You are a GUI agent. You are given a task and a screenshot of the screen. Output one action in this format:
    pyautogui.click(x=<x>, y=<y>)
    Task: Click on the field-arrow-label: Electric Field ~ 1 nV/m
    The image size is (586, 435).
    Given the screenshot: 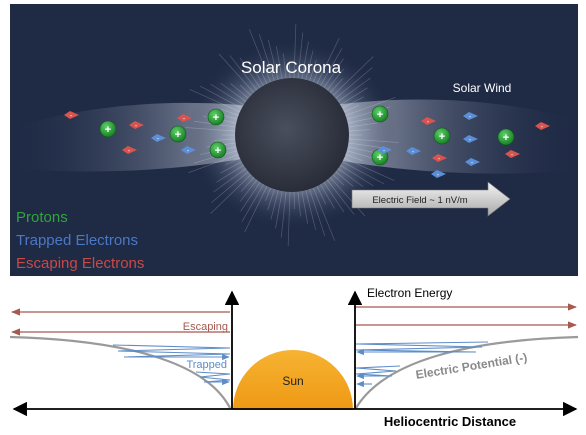 What is the action you would take?
    pyautogui.click(x=419, y=200)
    